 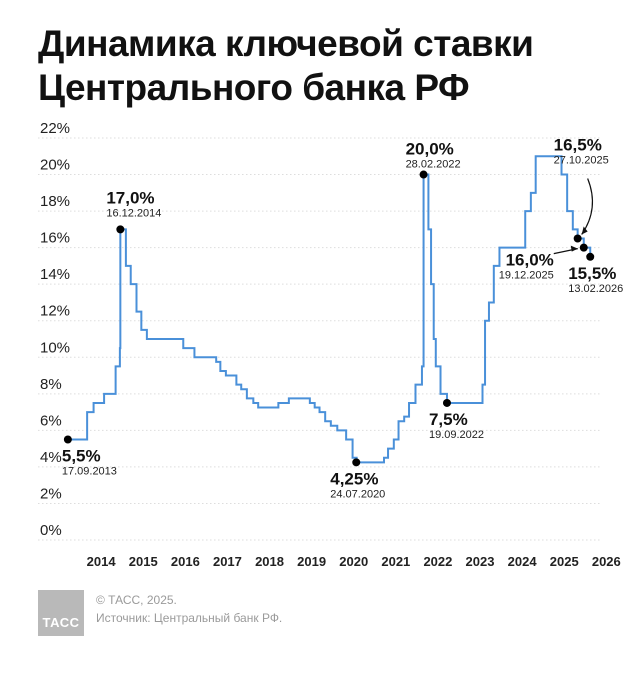 I want to click on y-tick-label-5: 10%, so click(x=55, y=347).